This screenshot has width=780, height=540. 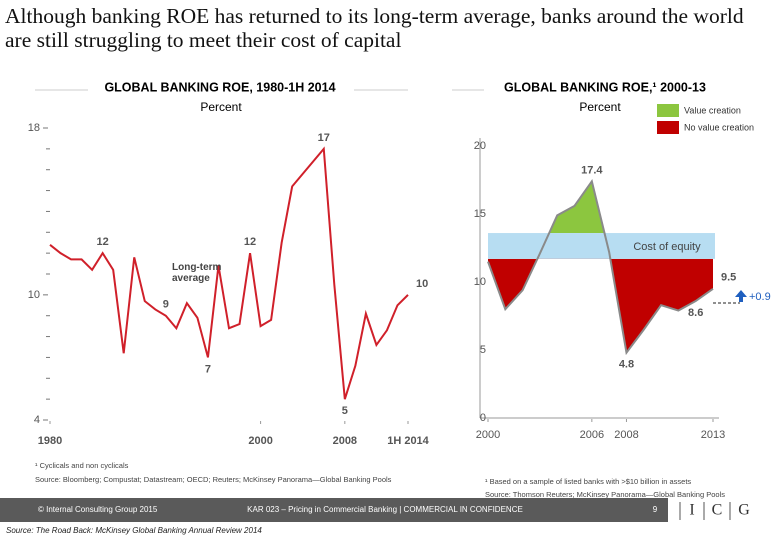 I want to click on value-label: 17, so click(x=324, y=138).